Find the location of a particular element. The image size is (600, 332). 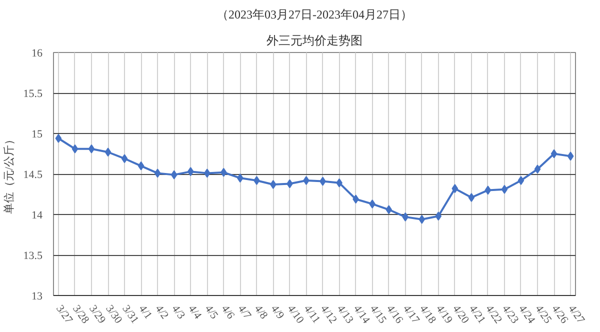

y-tick-label: 14.5 is located at coordinates (33, 175).